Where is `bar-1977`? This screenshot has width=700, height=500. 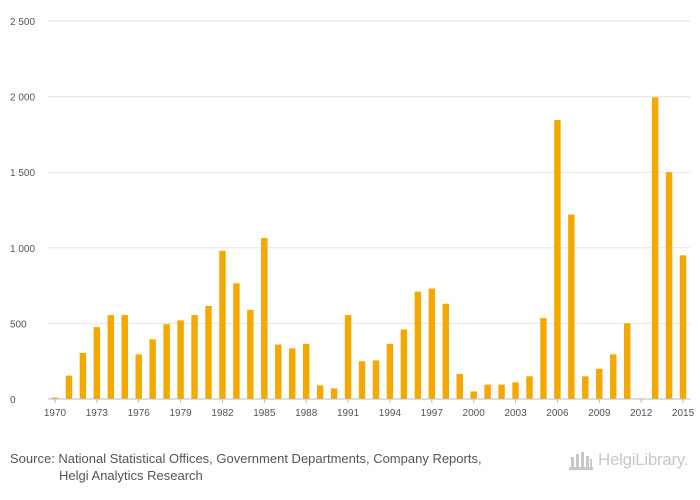
bar-1977 is located at coordinates (152, 369).